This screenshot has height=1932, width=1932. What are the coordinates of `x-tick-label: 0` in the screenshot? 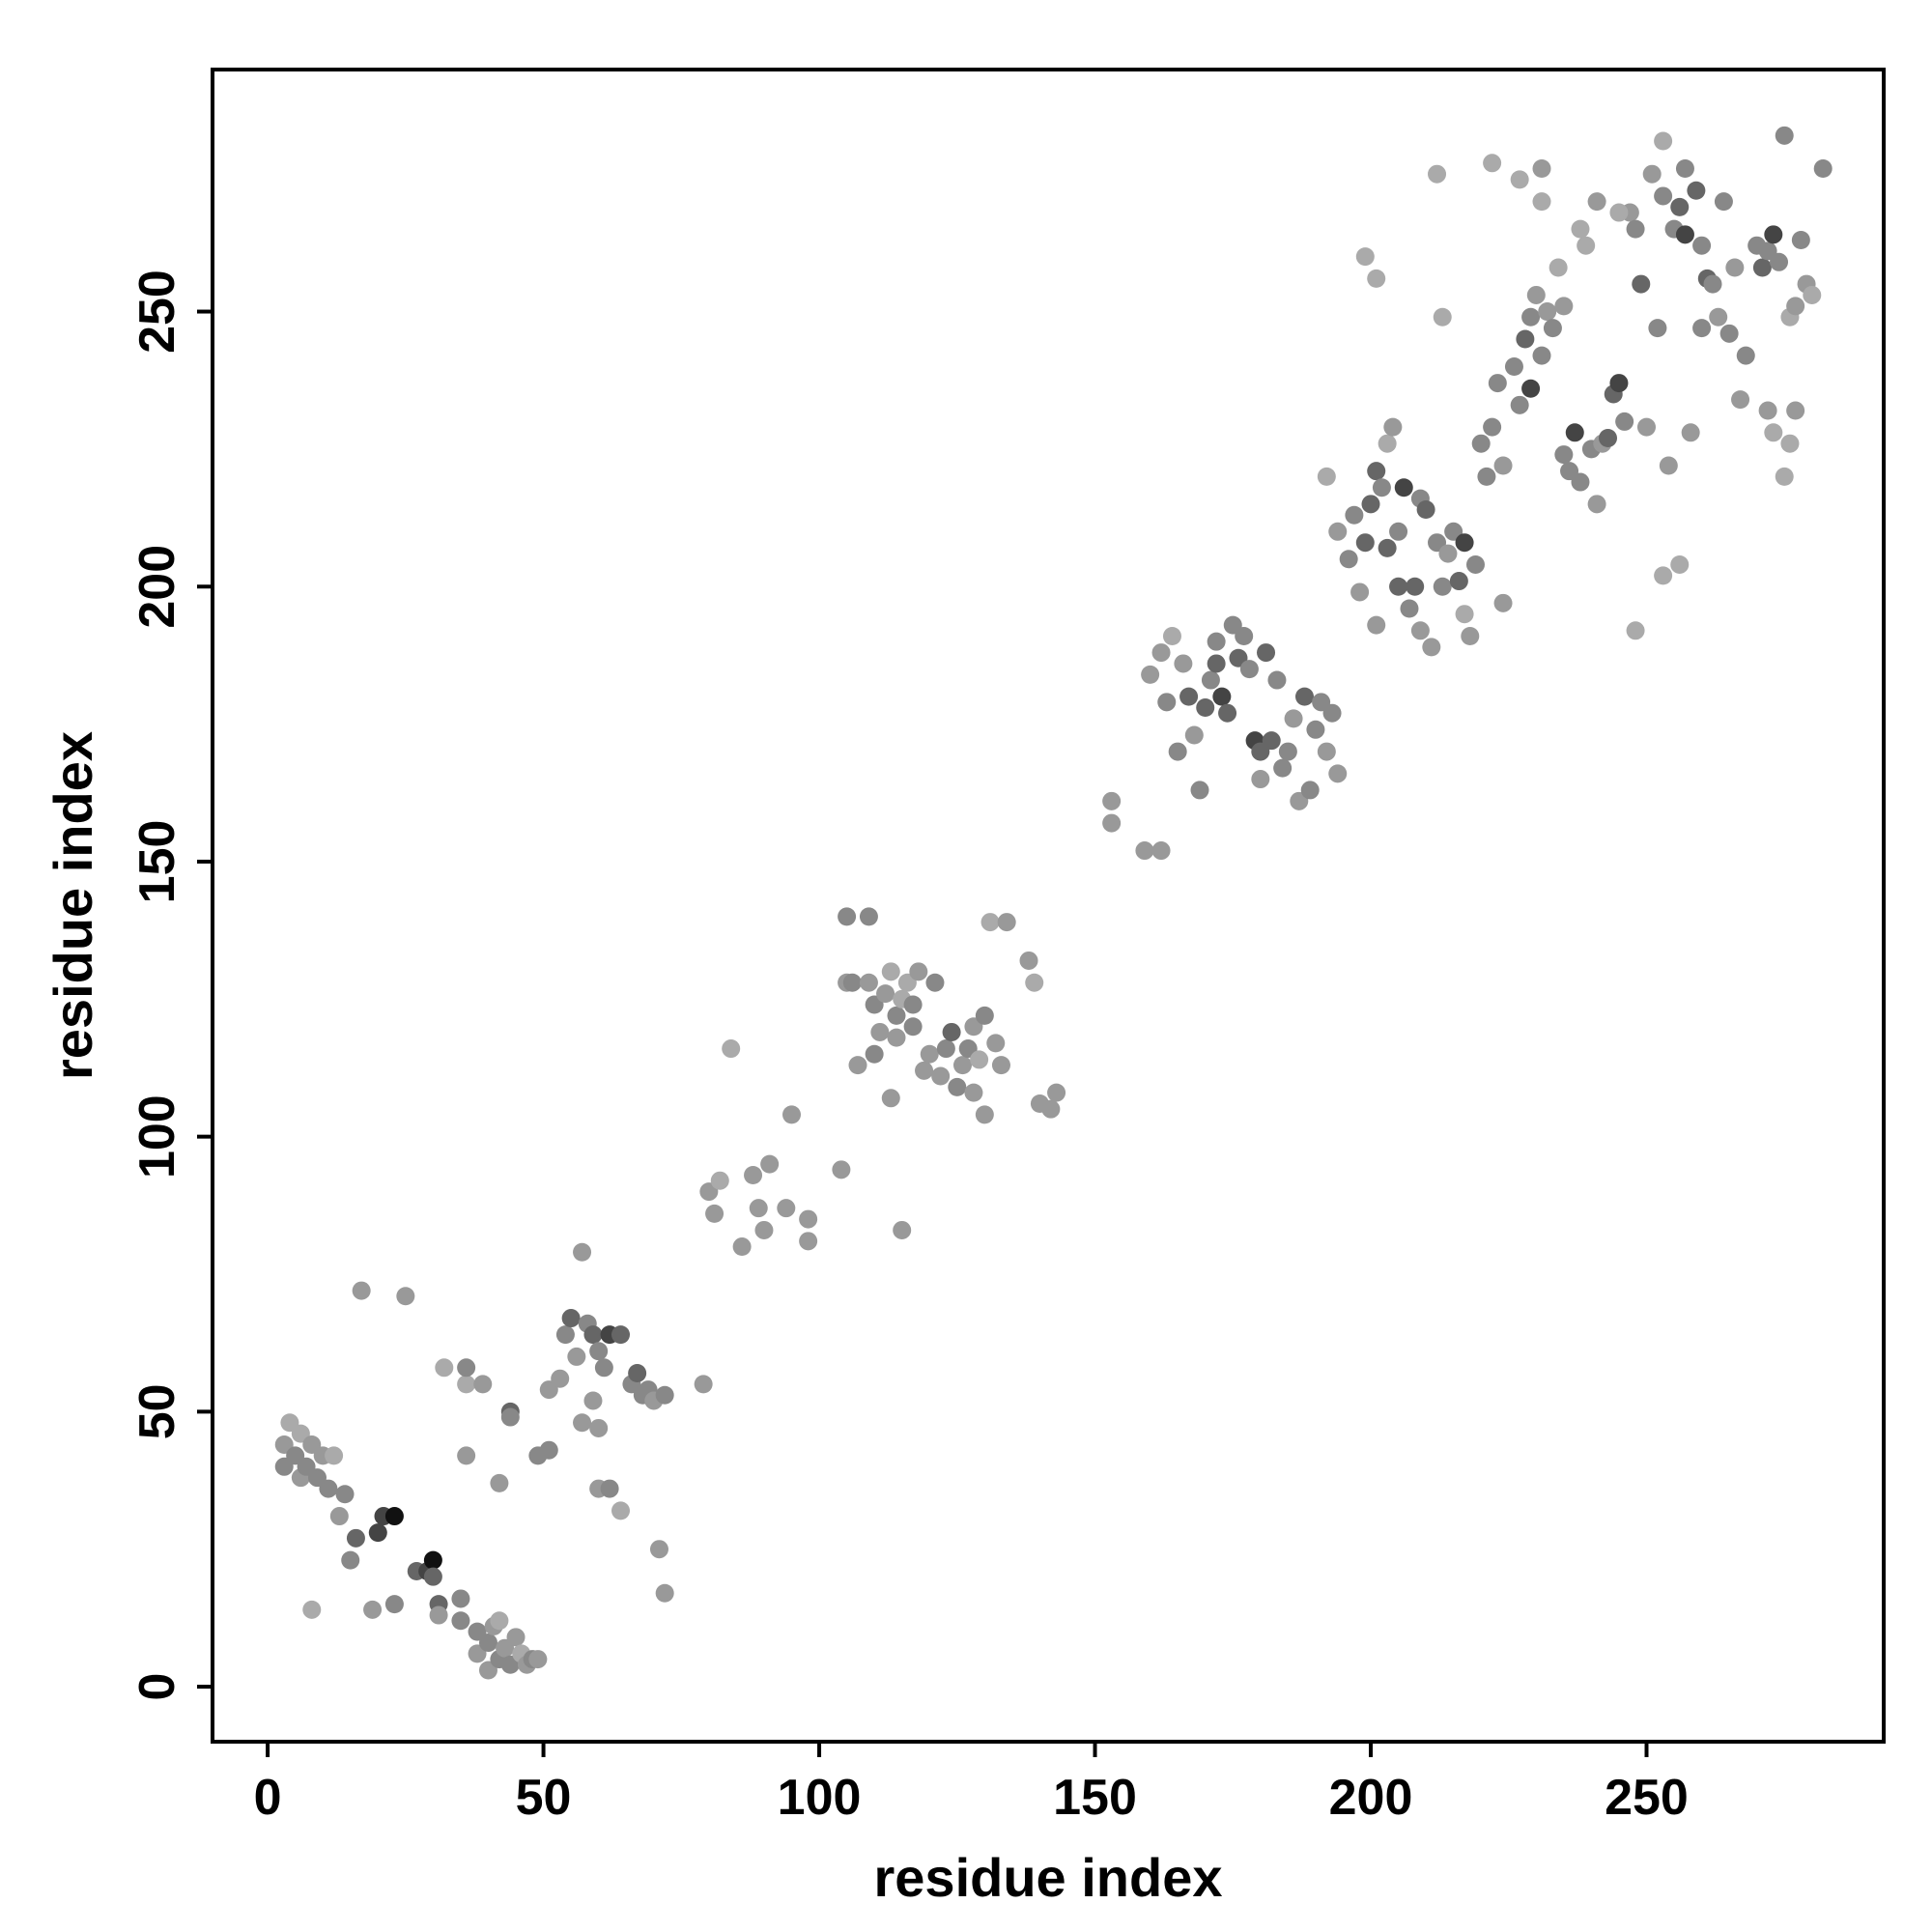 It's located at (268, 1798).